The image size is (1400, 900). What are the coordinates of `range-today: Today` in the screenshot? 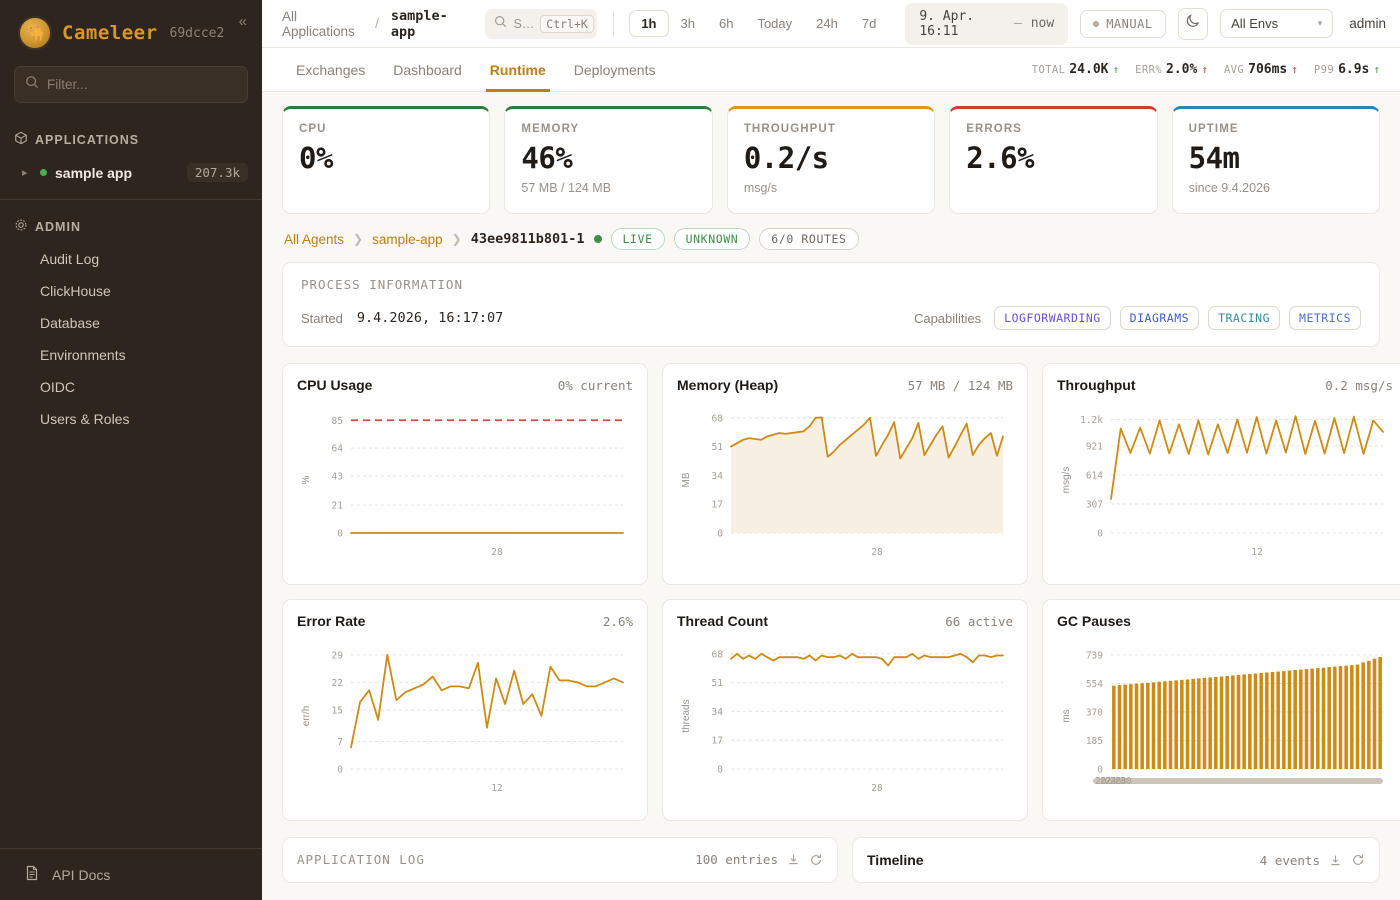 It's located at (775, 23).